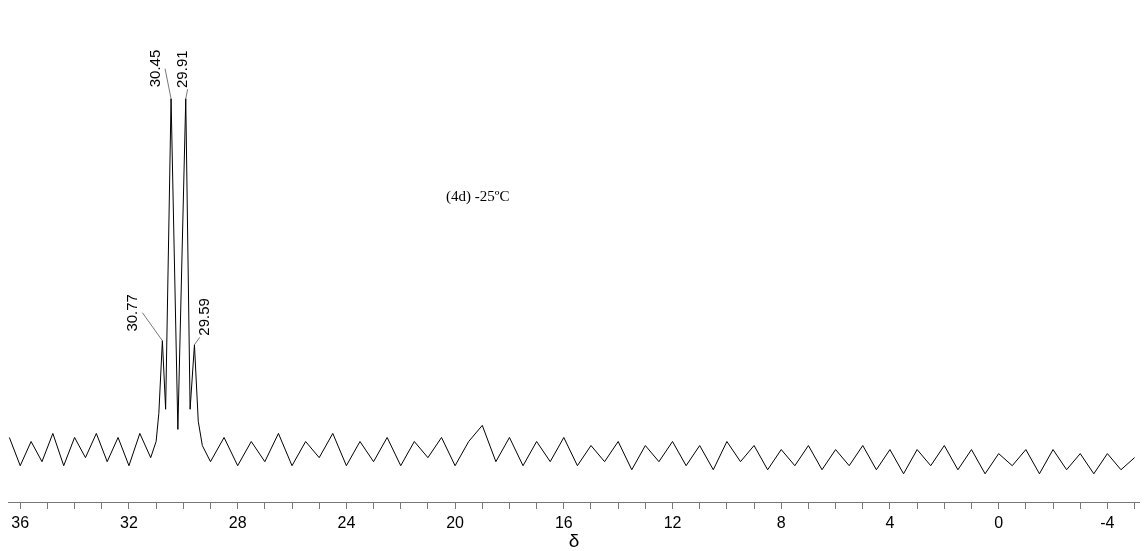  I want to click on x-tick-label: 32, so click(129, 523).